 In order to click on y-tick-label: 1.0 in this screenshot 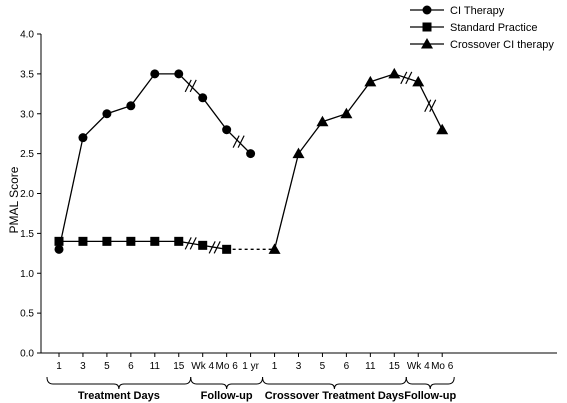, I will do `click(27, 274)`.